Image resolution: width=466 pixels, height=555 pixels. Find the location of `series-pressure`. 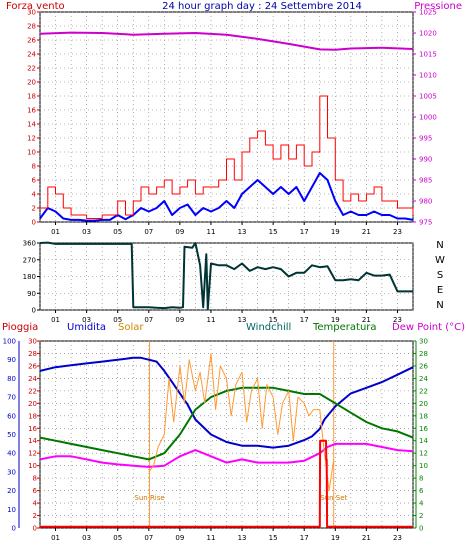

series-pressure is located at coordinates (226, 41).